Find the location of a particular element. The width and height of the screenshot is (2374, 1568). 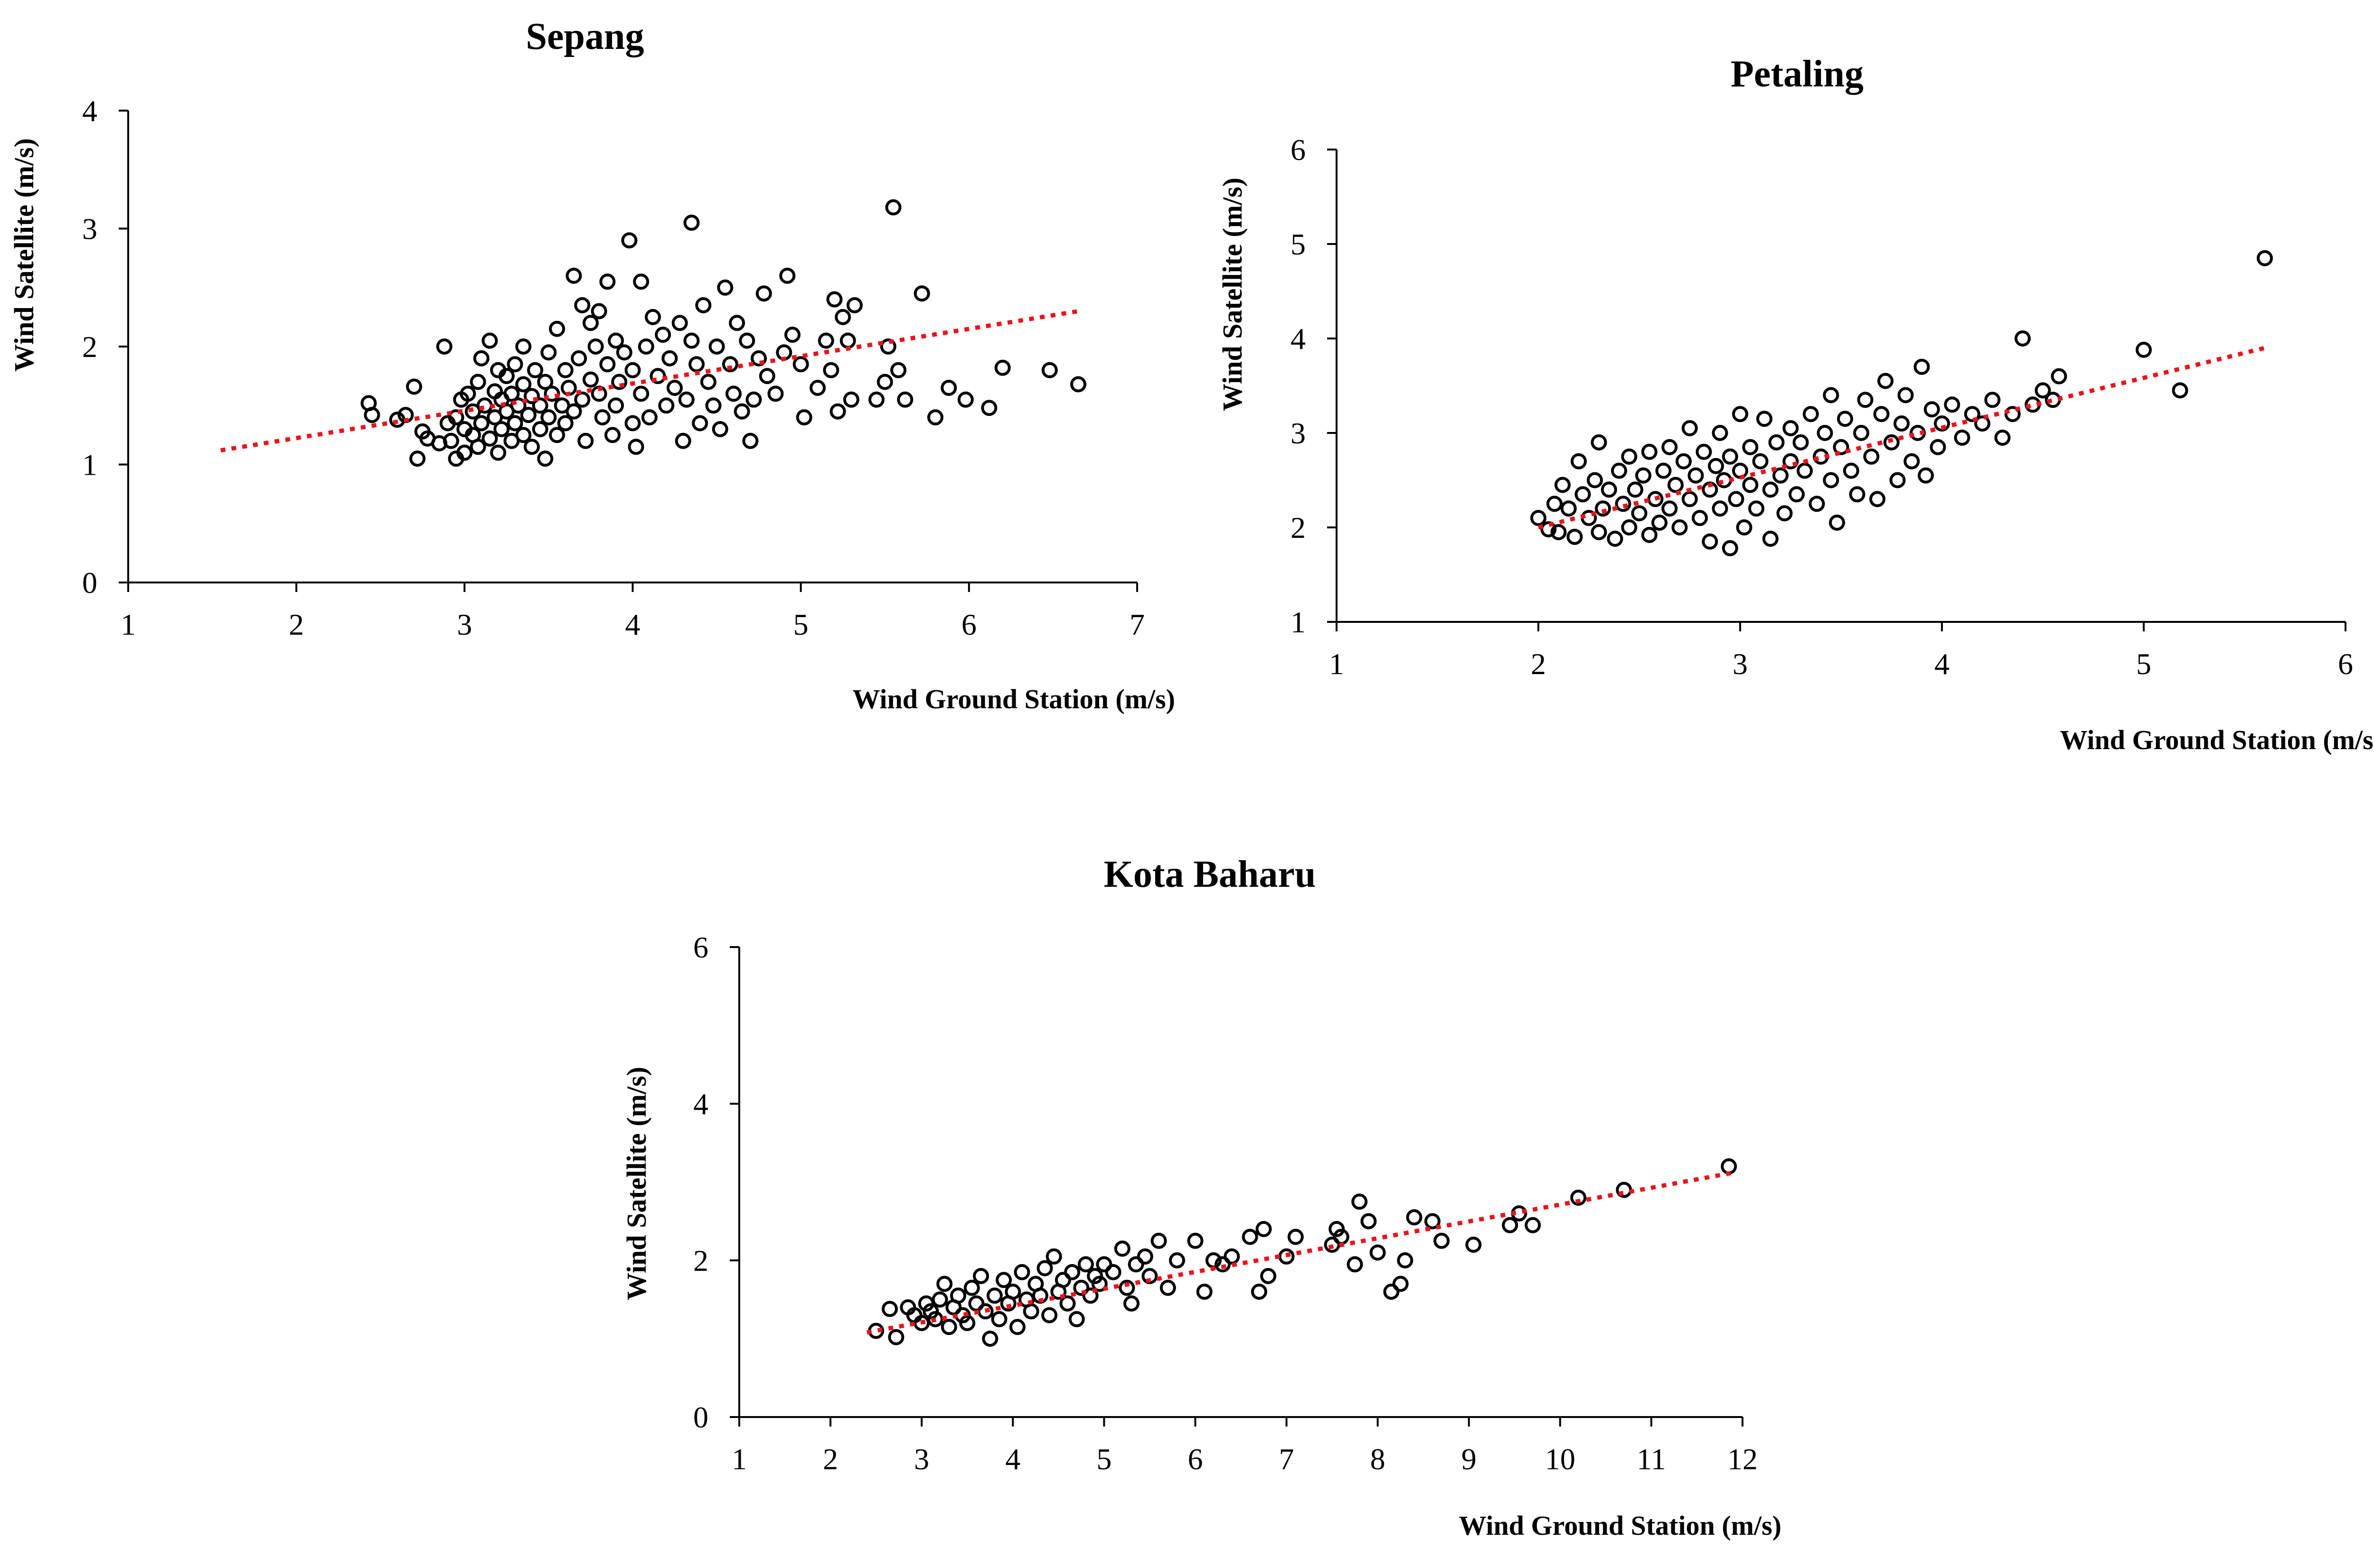

x-tick-label: 5 is located at coordinates (1104, 1459).